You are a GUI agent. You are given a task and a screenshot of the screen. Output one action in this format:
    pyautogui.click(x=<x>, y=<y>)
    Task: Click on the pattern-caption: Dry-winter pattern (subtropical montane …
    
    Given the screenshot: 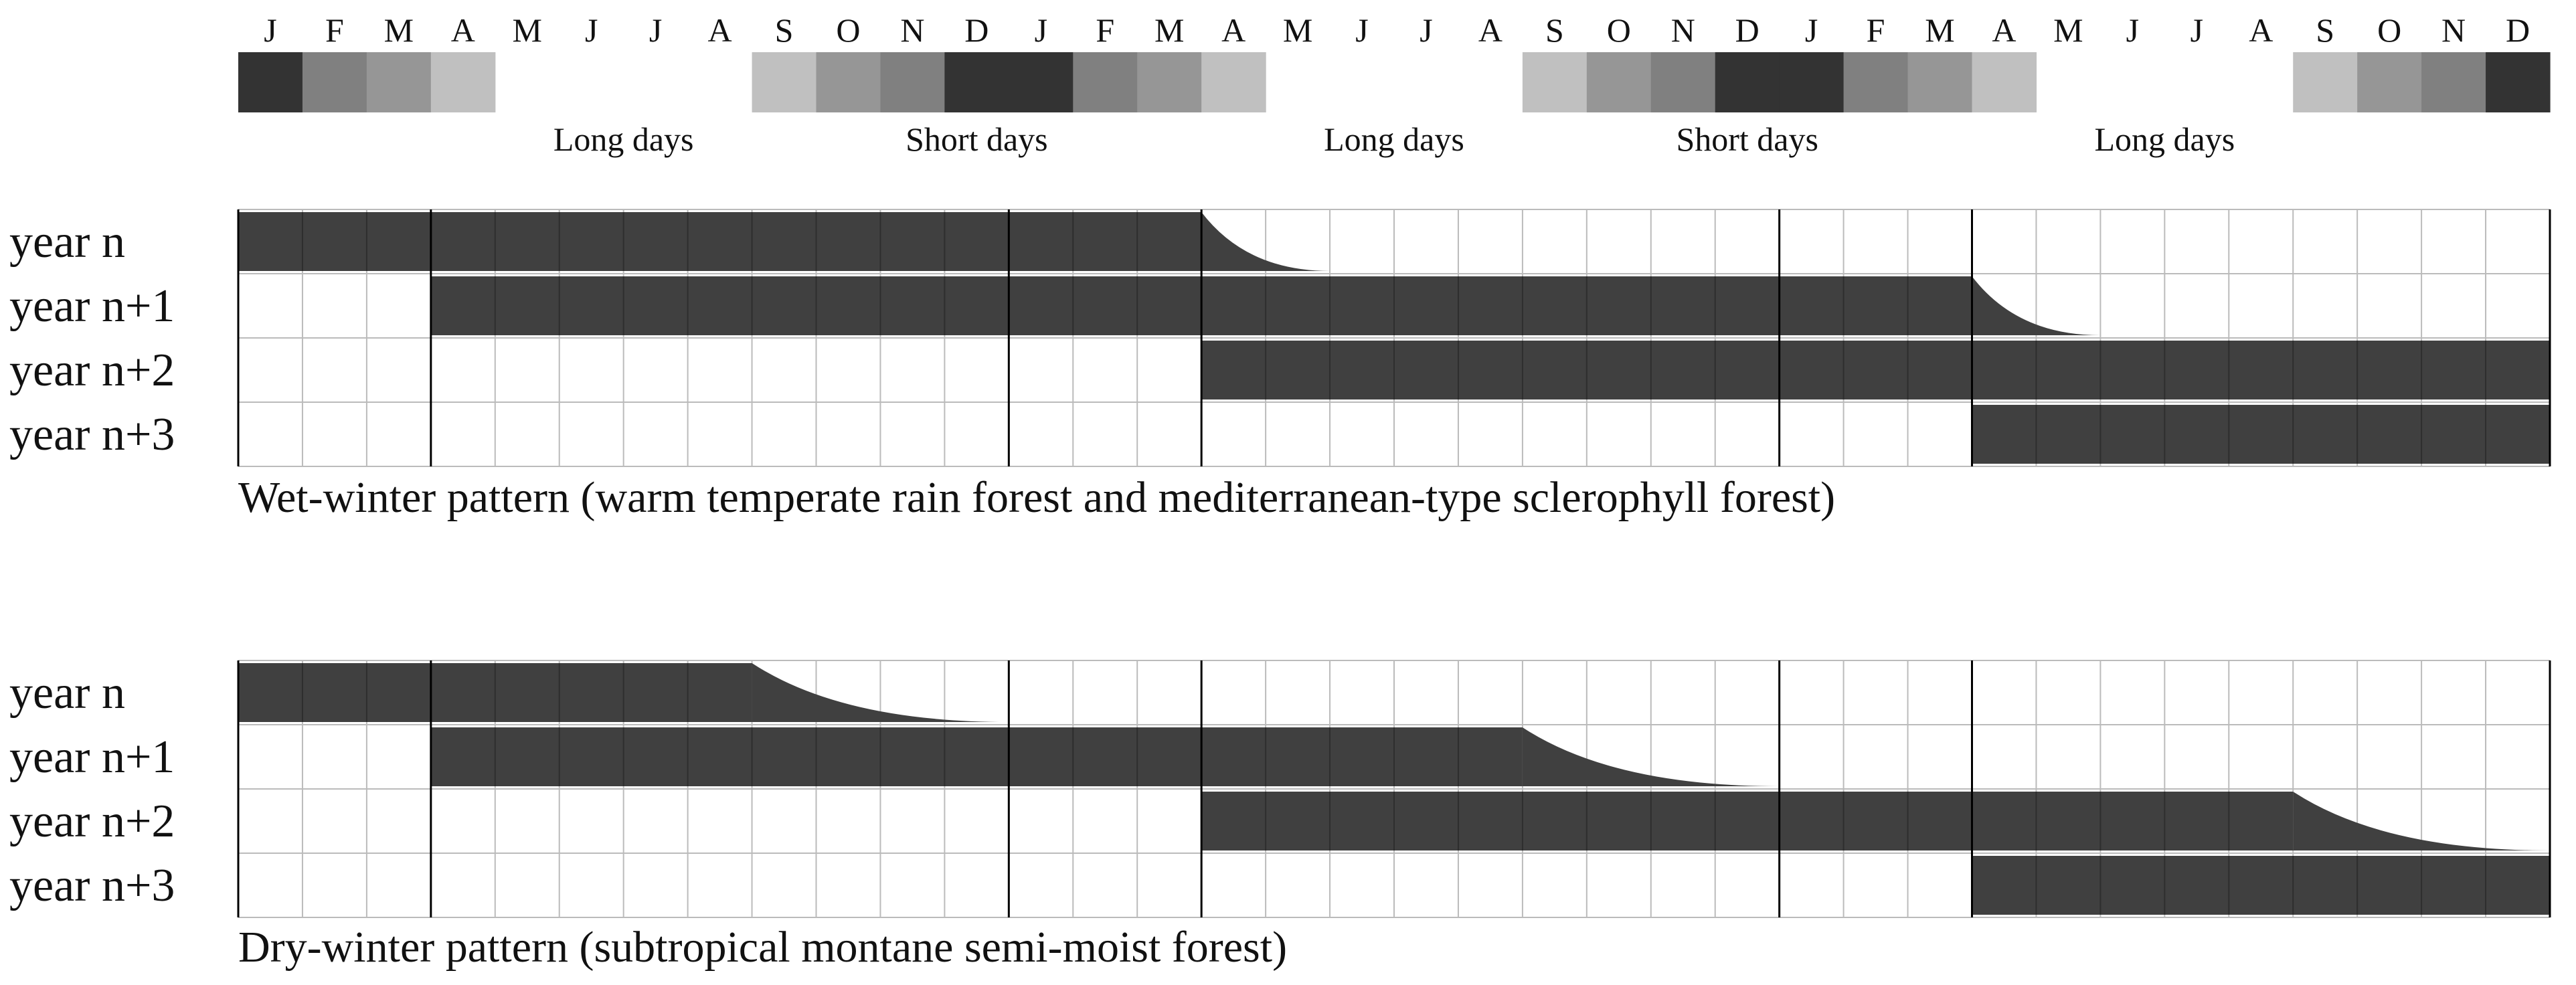 What is the action you would take?
    pyautogui.click(x=762, y=947)
    